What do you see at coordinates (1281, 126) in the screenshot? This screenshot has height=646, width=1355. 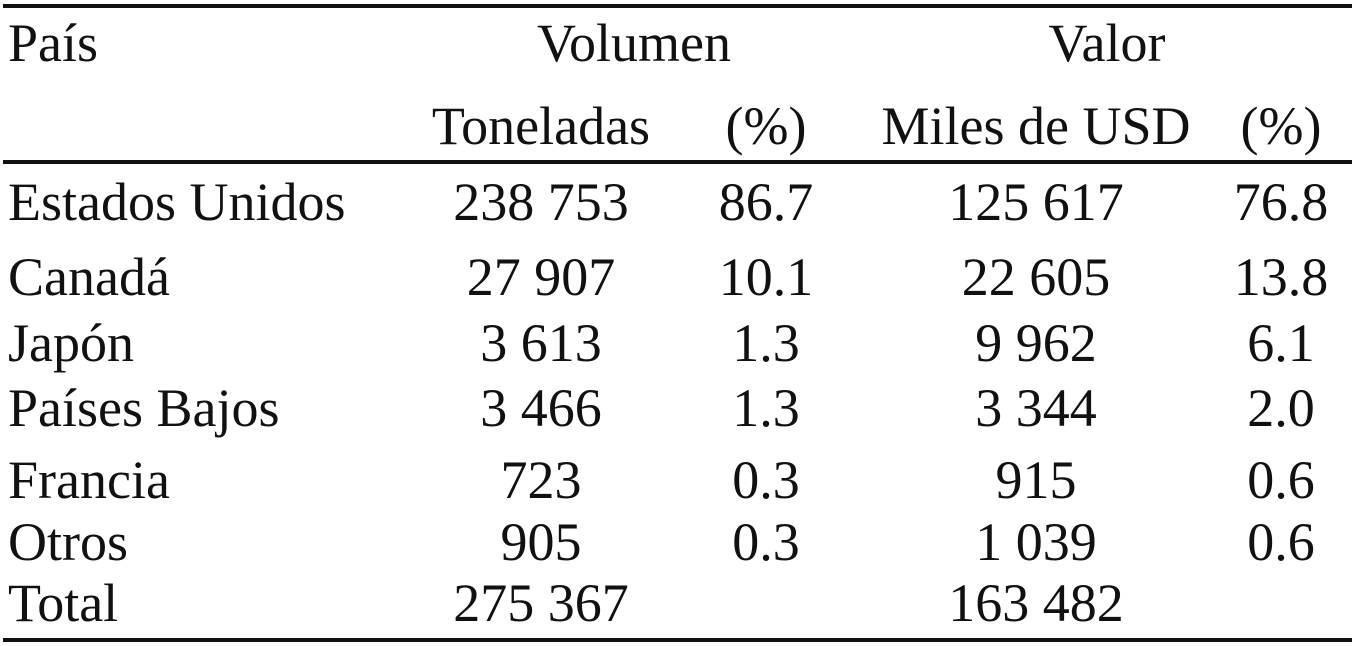 I see `header-value-pct: (%)` at bounding box center [1281, 126].